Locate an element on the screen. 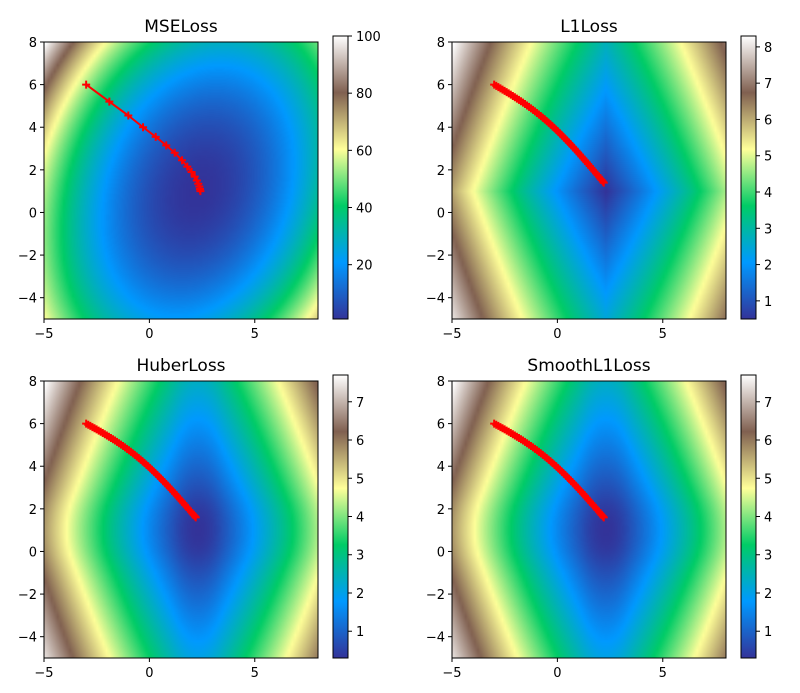 The height and width of the screenshot is (693, 800). subplot-title: L1Loss is located at coordinates (589, 27).